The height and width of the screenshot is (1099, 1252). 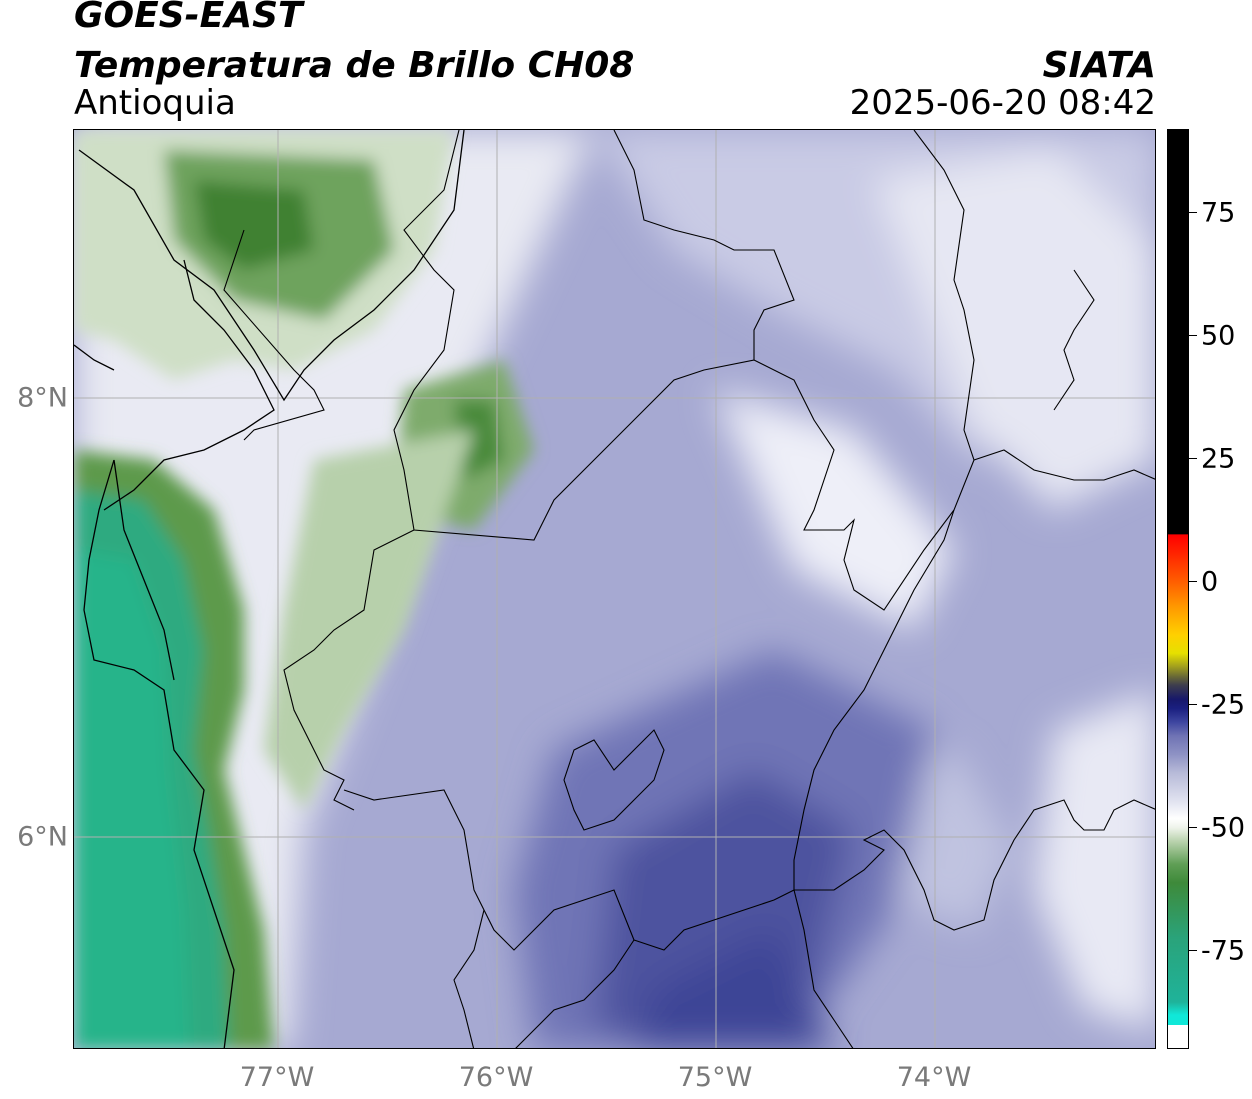 What do you see at coordinates (733, 989) in the screenshot?
I see `cold-core-darkest` at bounding box center [733, 989].